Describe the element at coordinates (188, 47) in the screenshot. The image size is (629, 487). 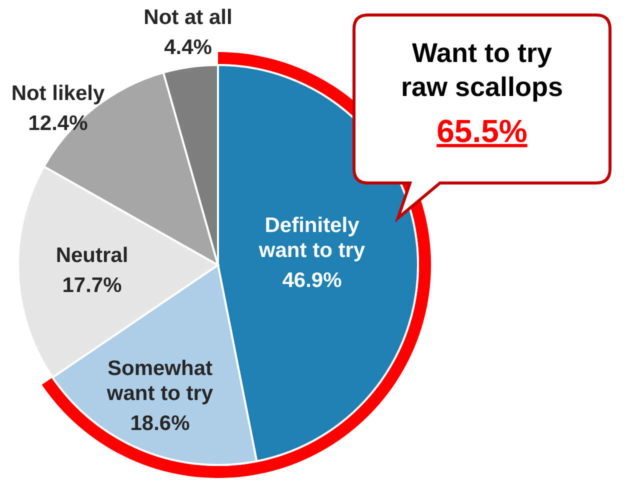
I see `data-label: 4.4%` at that location.